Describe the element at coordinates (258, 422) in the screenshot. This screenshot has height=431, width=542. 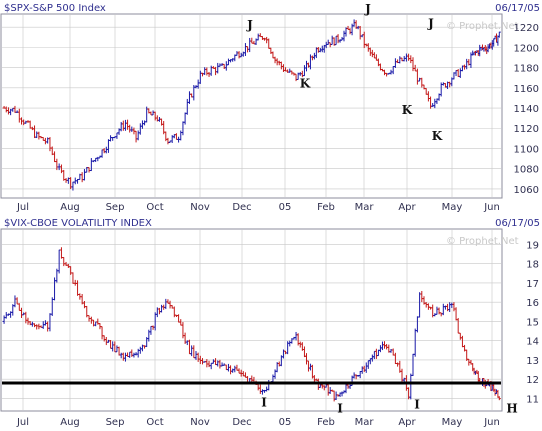
I see `bottom-x-axis: Jul Aug Sep Oct Nov Dec 05 Feb Mar Apr May Jun` at that location.